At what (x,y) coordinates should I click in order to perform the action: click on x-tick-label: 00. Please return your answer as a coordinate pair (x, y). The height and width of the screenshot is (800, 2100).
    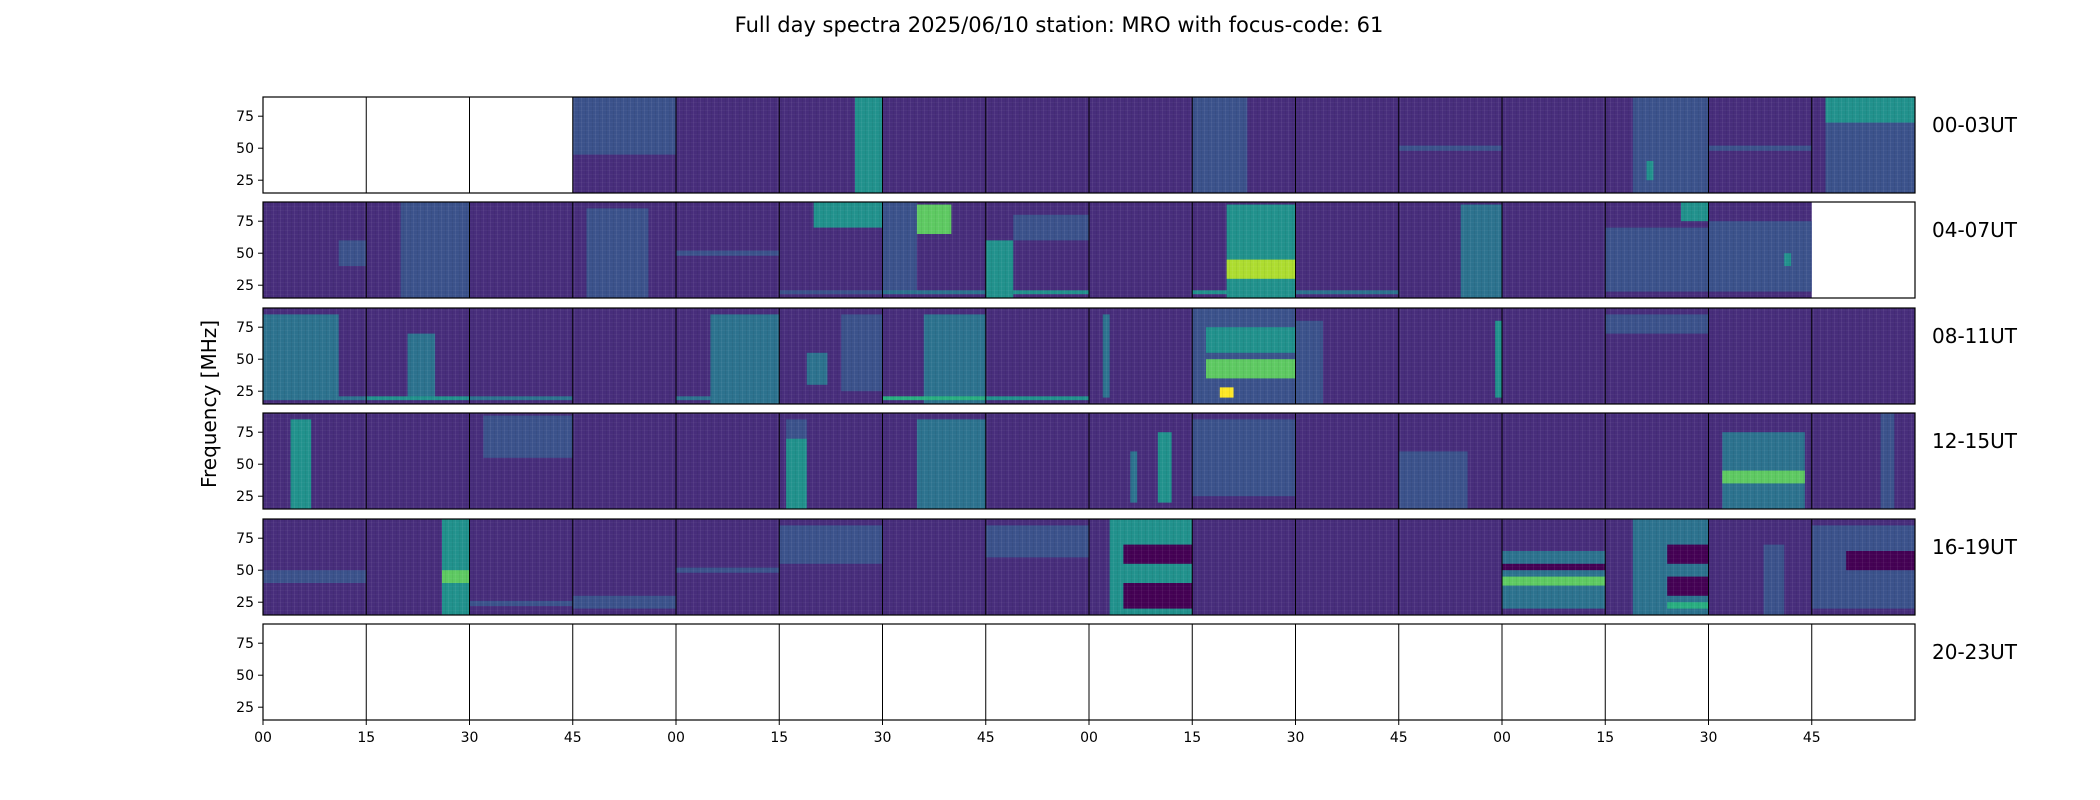
    Looking at the image, I should click on (1502, 738).